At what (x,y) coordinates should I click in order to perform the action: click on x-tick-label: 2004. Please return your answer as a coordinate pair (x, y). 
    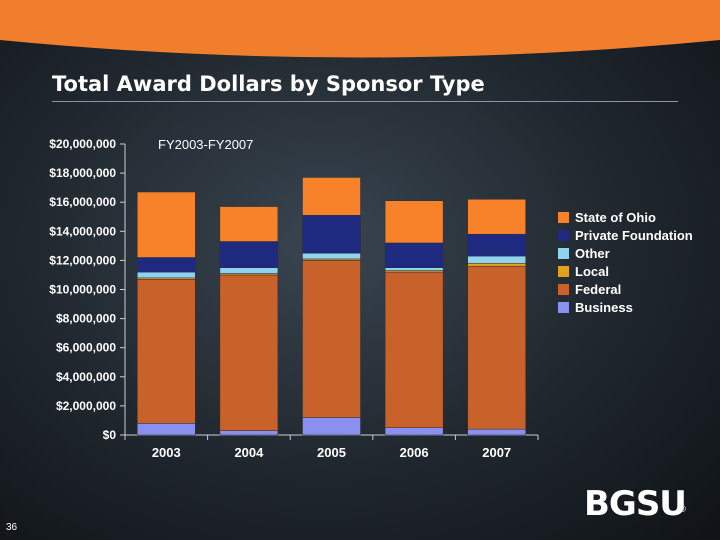
    Looking at the image, I should click on (249, 452).